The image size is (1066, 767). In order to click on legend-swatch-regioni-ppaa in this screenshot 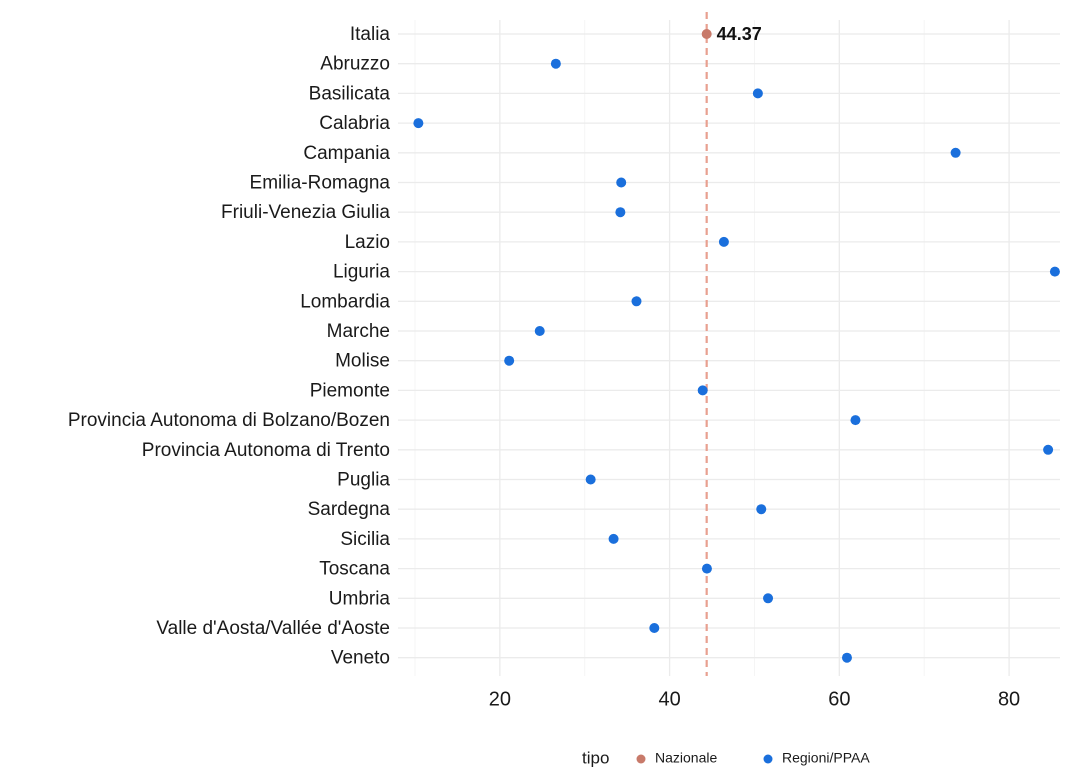, I will do `click(768, 759)`.